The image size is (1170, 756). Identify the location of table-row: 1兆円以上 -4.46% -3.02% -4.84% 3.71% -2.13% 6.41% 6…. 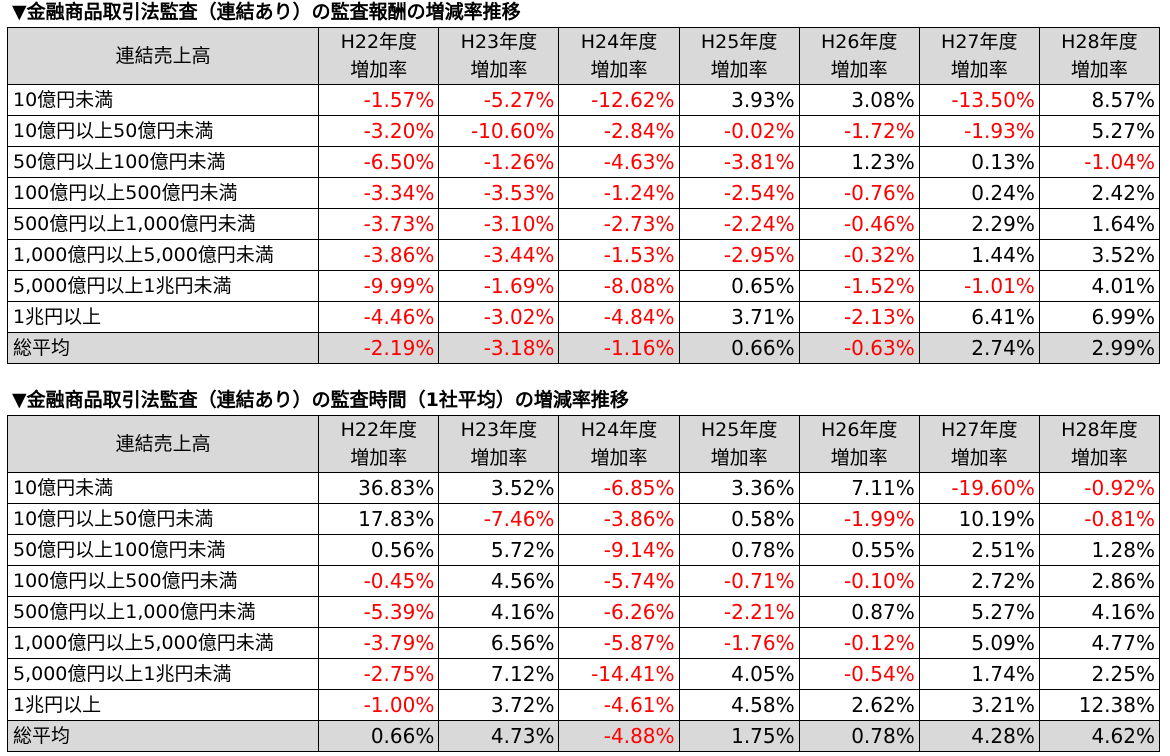
(583, 317).